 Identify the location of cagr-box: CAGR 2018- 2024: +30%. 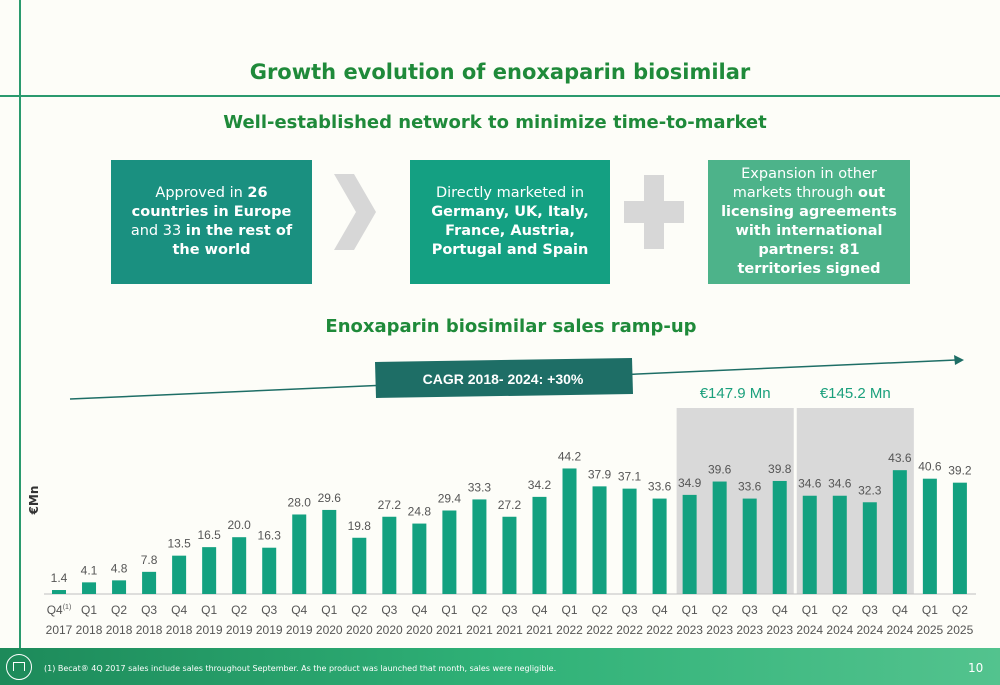
(504, 378).